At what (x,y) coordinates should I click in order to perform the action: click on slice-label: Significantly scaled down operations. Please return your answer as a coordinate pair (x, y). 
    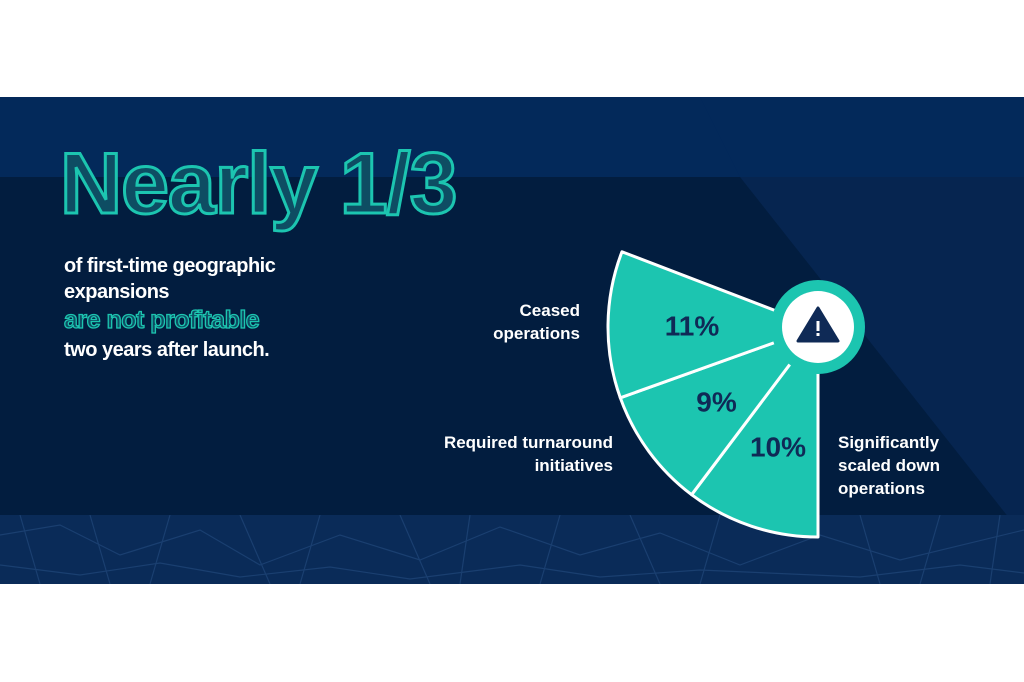
    Looking at the image, I should click on (889, 465).